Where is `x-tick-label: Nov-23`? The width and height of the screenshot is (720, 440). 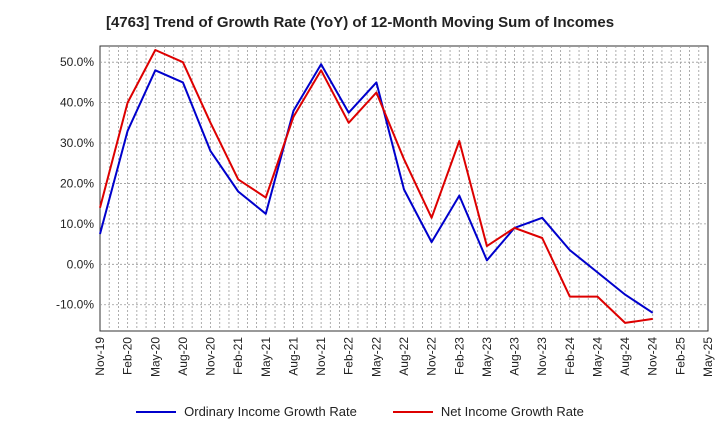
x-tick-label: Nov-23 is located at coordinates (542, 356).